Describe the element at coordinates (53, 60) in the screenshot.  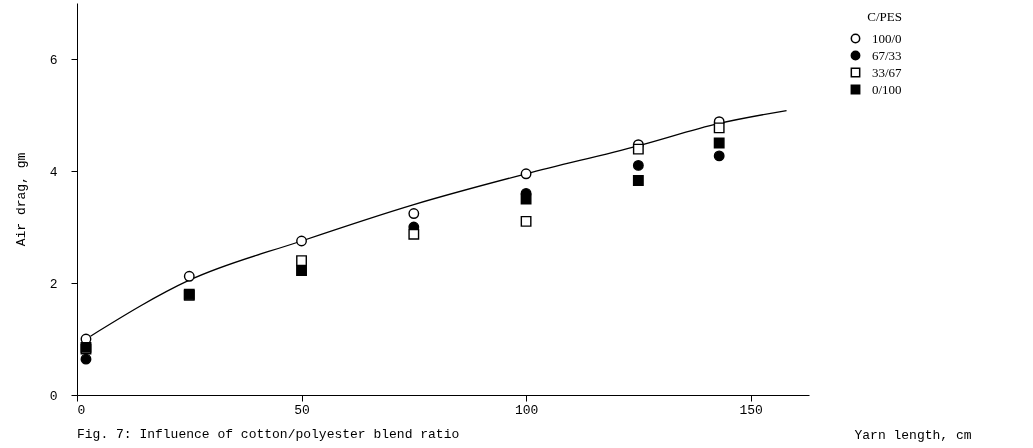
I see `y-tick-label: 6` at that location.